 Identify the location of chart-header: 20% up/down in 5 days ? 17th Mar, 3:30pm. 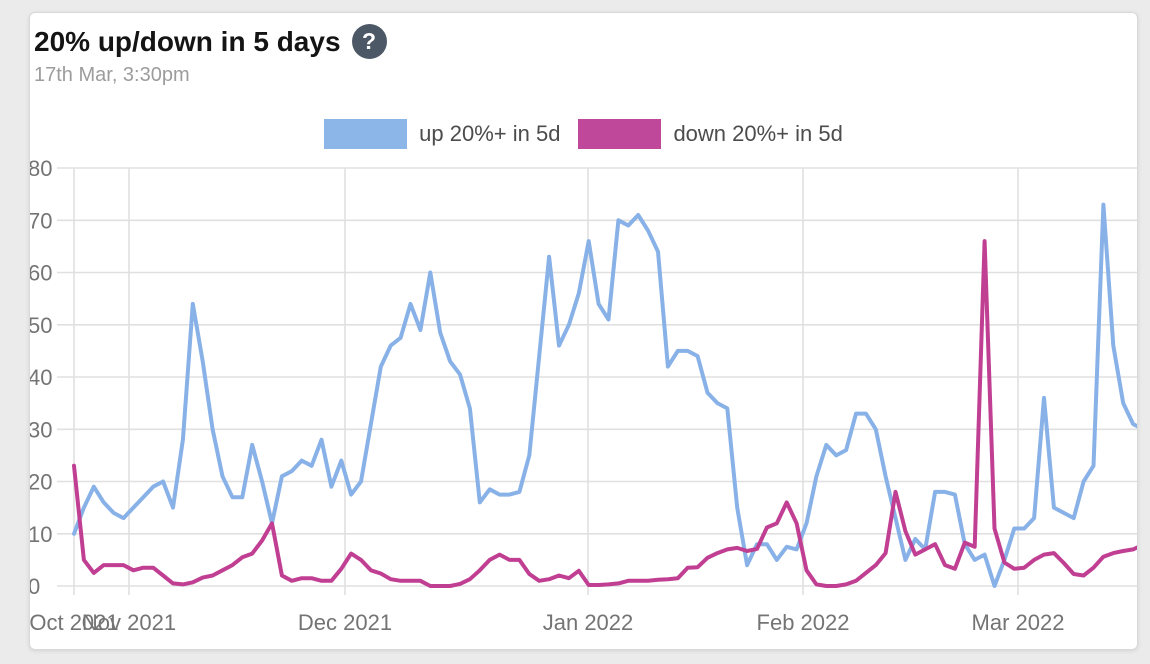
(210, 55).